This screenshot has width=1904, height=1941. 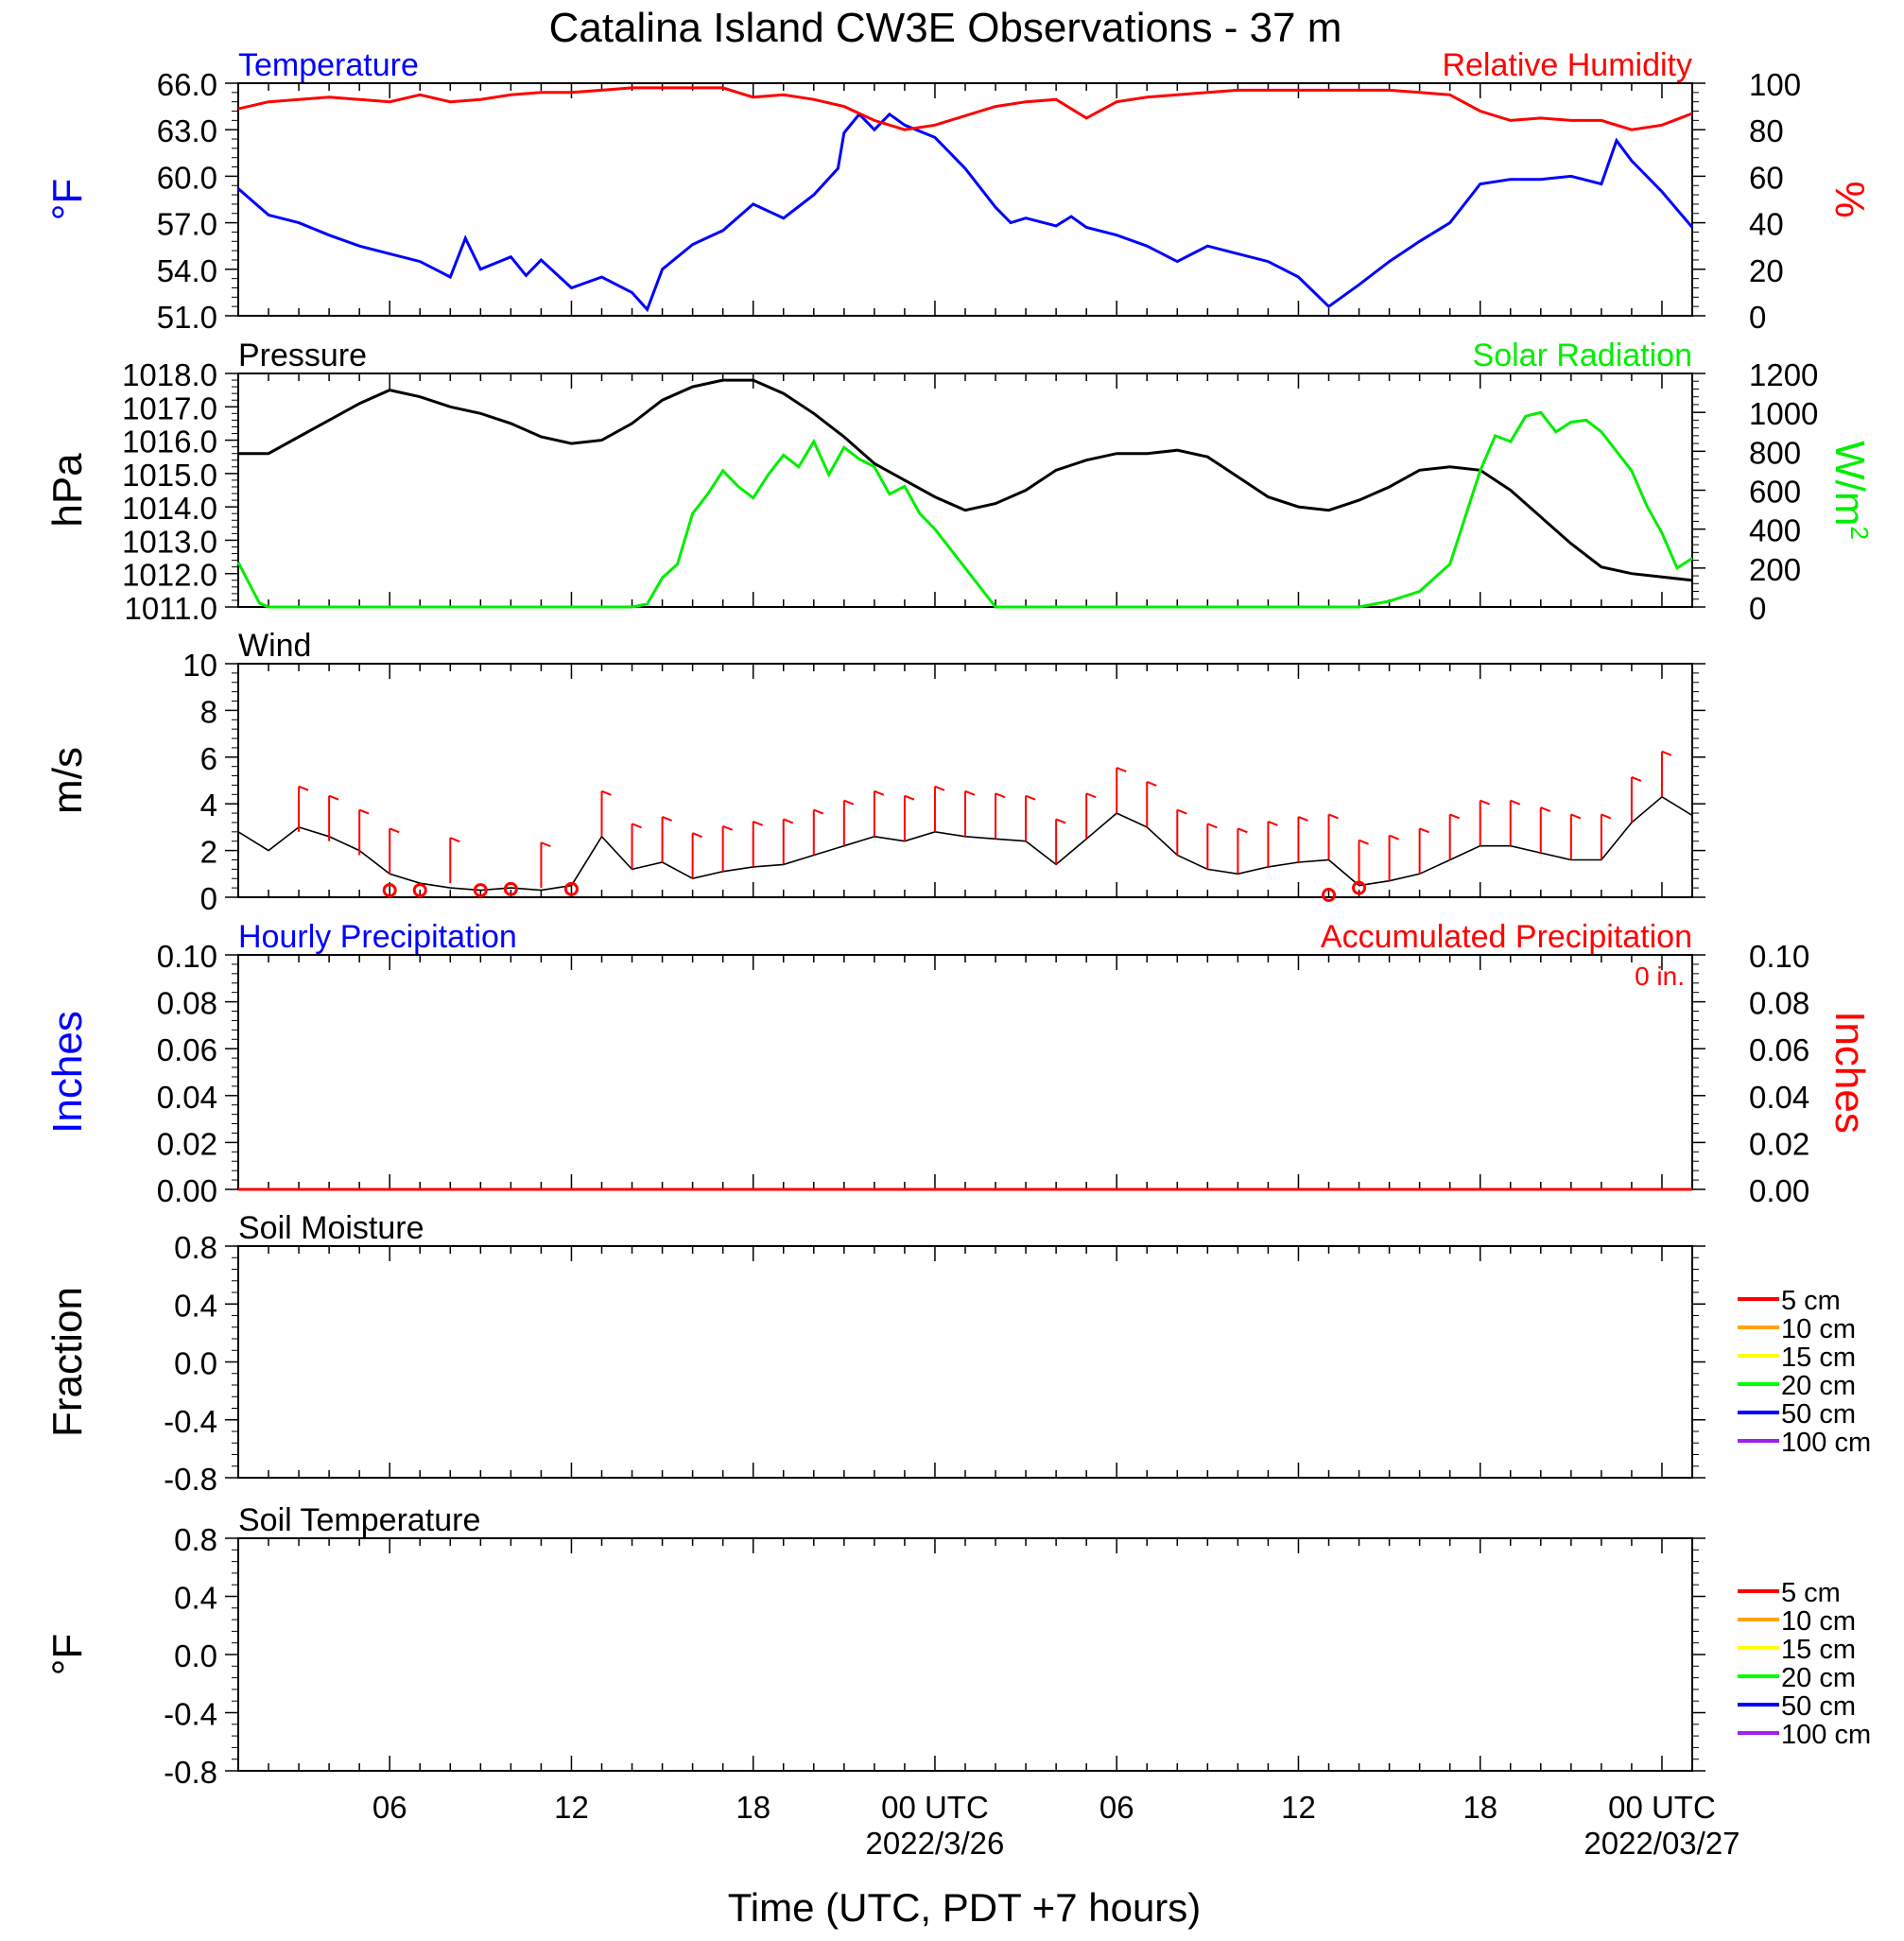 What do you see at coordinates (1779, 1144) in the screenshot?
I see `y-right-tick-label: 0.02` at bounding box center [1779, 1144].